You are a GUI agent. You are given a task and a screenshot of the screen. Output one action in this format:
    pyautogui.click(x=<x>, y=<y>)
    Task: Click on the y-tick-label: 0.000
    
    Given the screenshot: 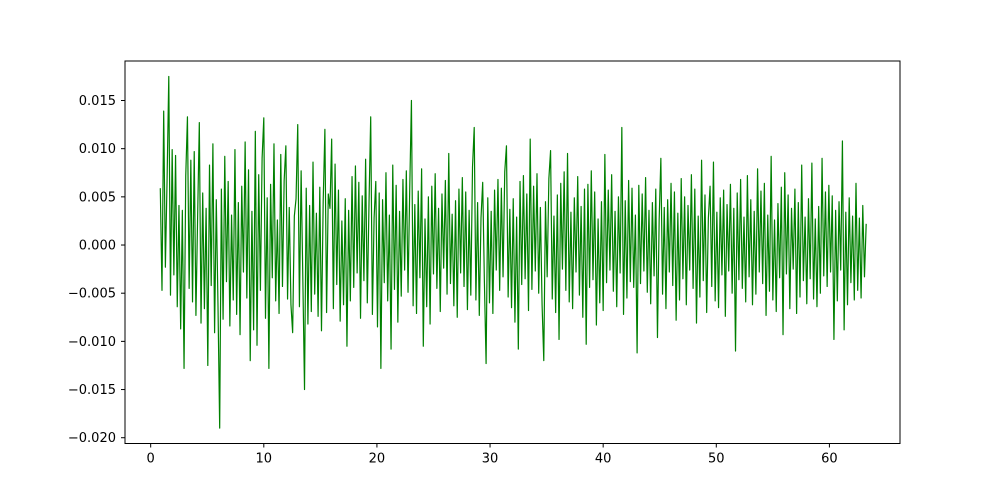 What is the action you would take?
    pyautogui.click(x=97, y=246)
    